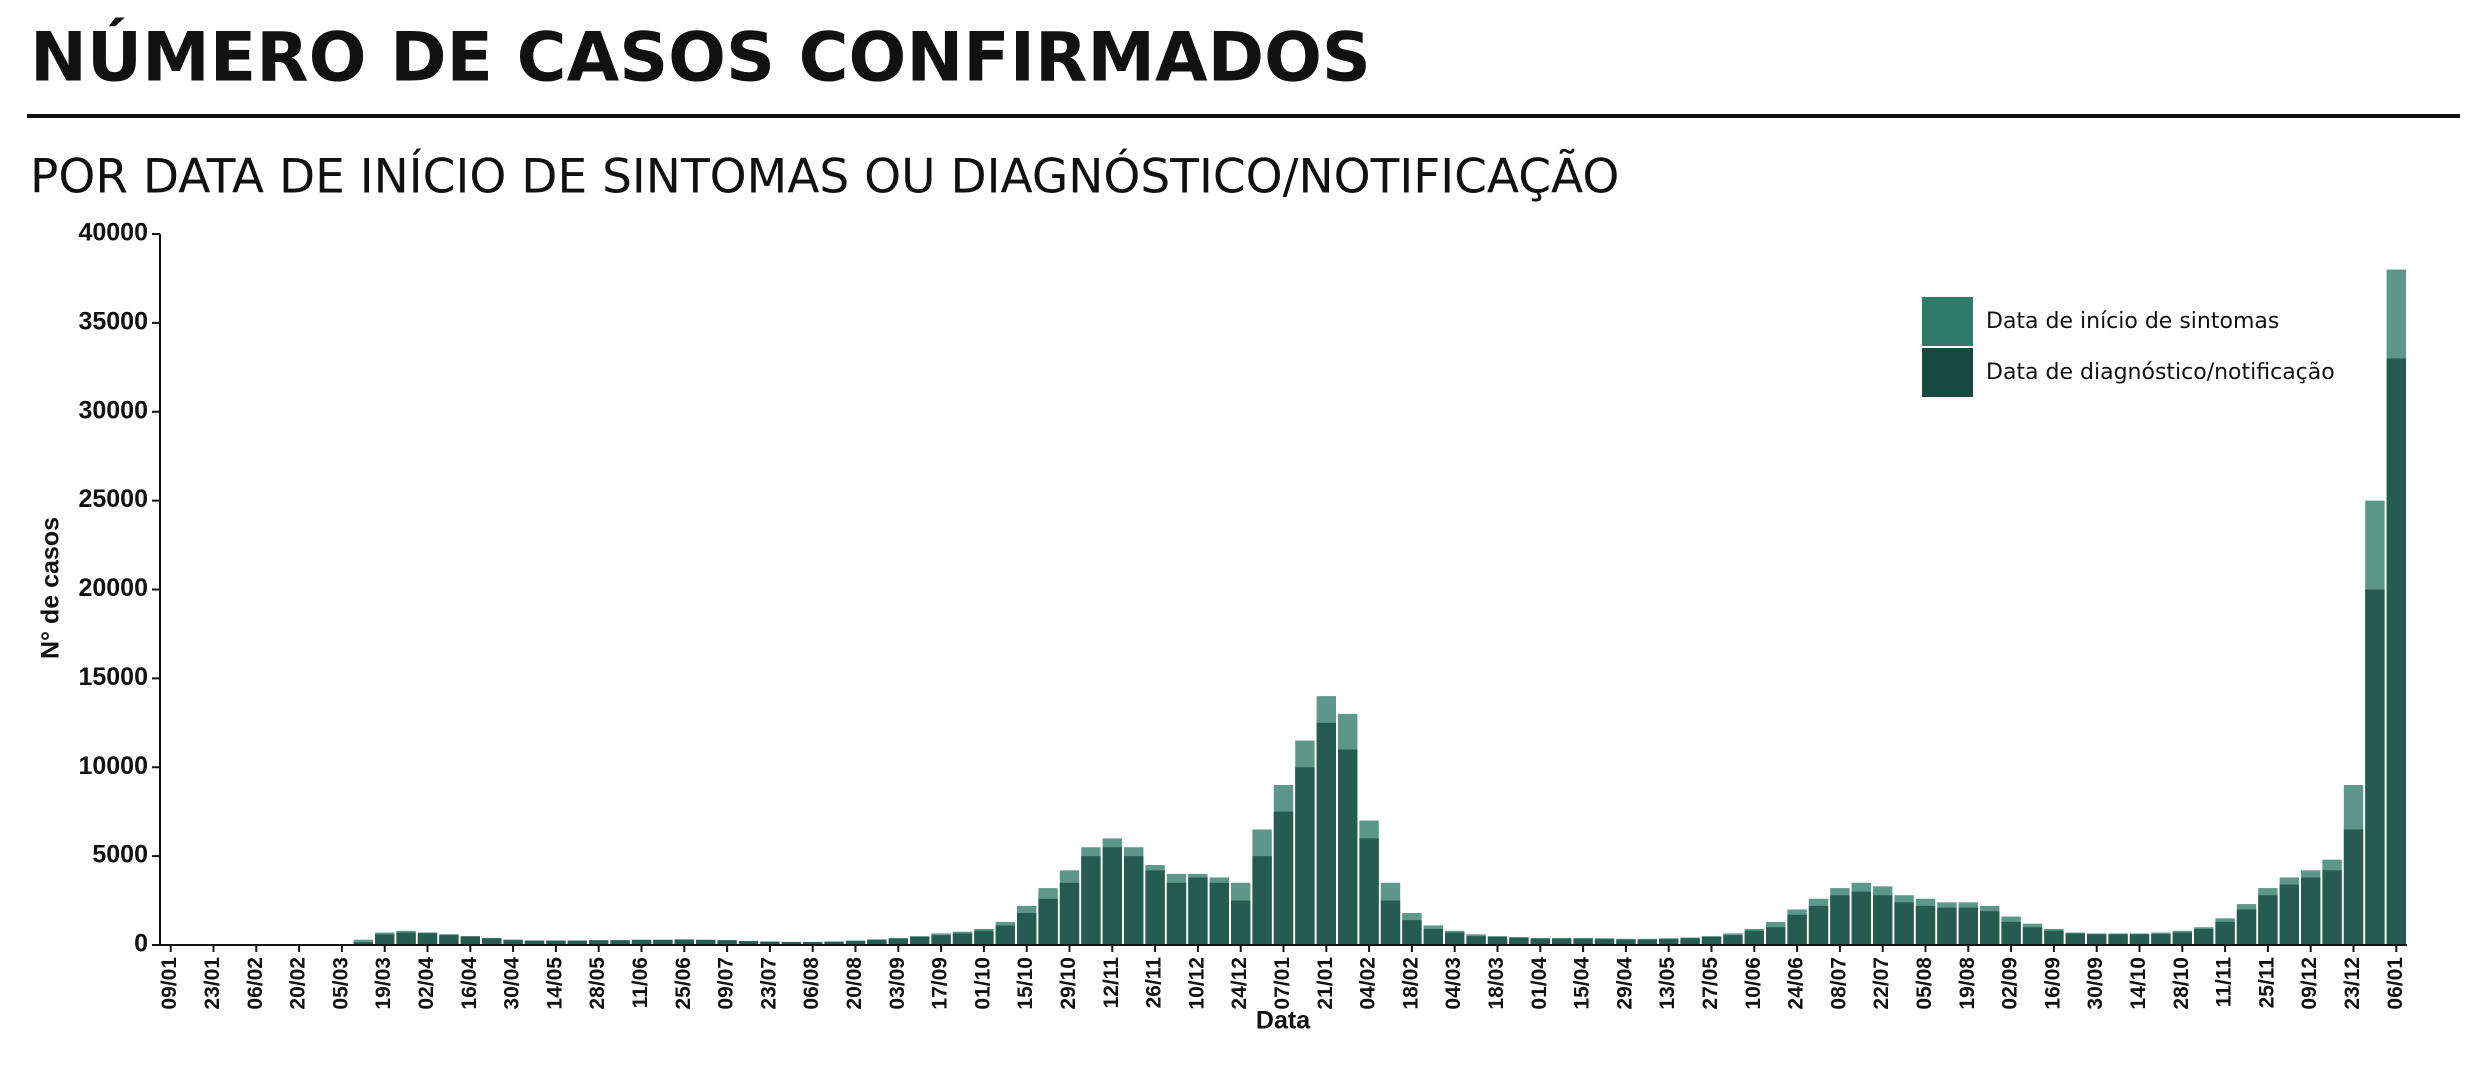 This screenshot has height=1068, width=2479. I want to click on x-tick-label: 23/12, so click(2352, 983).